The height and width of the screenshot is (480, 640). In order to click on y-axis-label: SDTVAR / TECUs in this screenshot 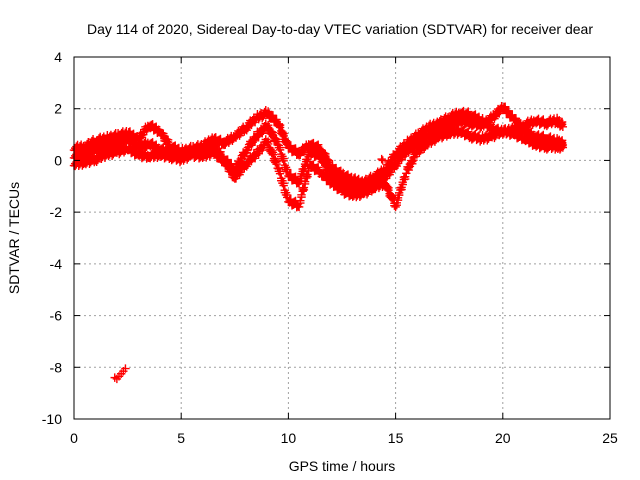, I will do `click(14, 238)`.